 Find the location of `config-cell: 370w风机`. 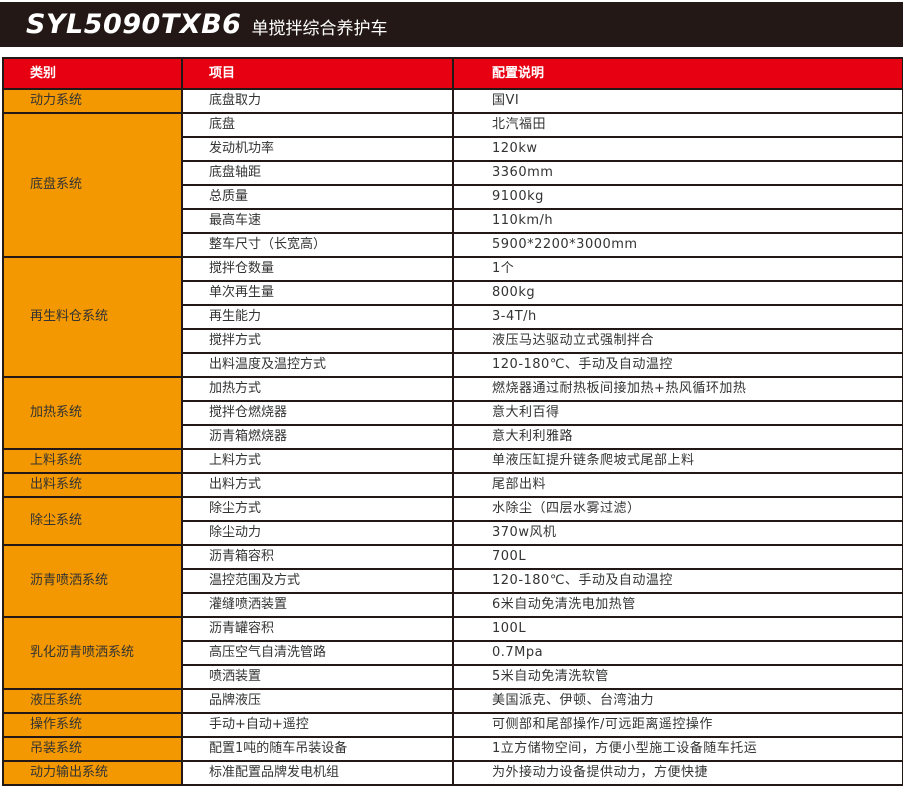

config-cell: 370w风机 is located at coordinates (677, 533).